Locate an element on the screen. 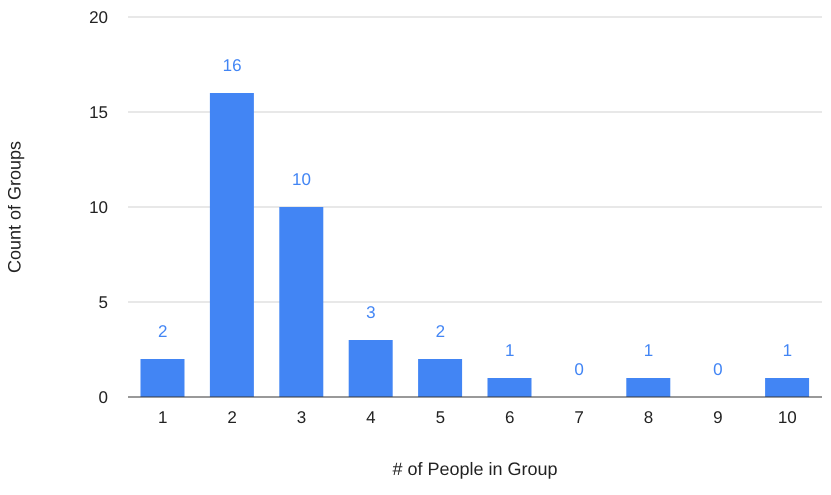 The image size is (831, 495). data-label: 16 is located at coordinates (232, 65).